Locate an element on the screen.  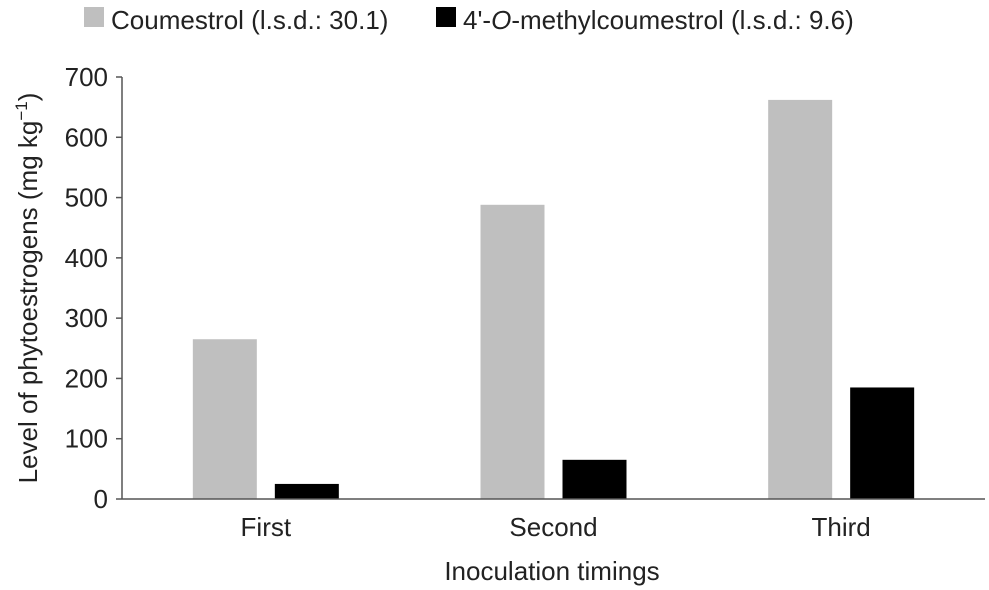
x-category-label: First is located at coordinates (266, 527).